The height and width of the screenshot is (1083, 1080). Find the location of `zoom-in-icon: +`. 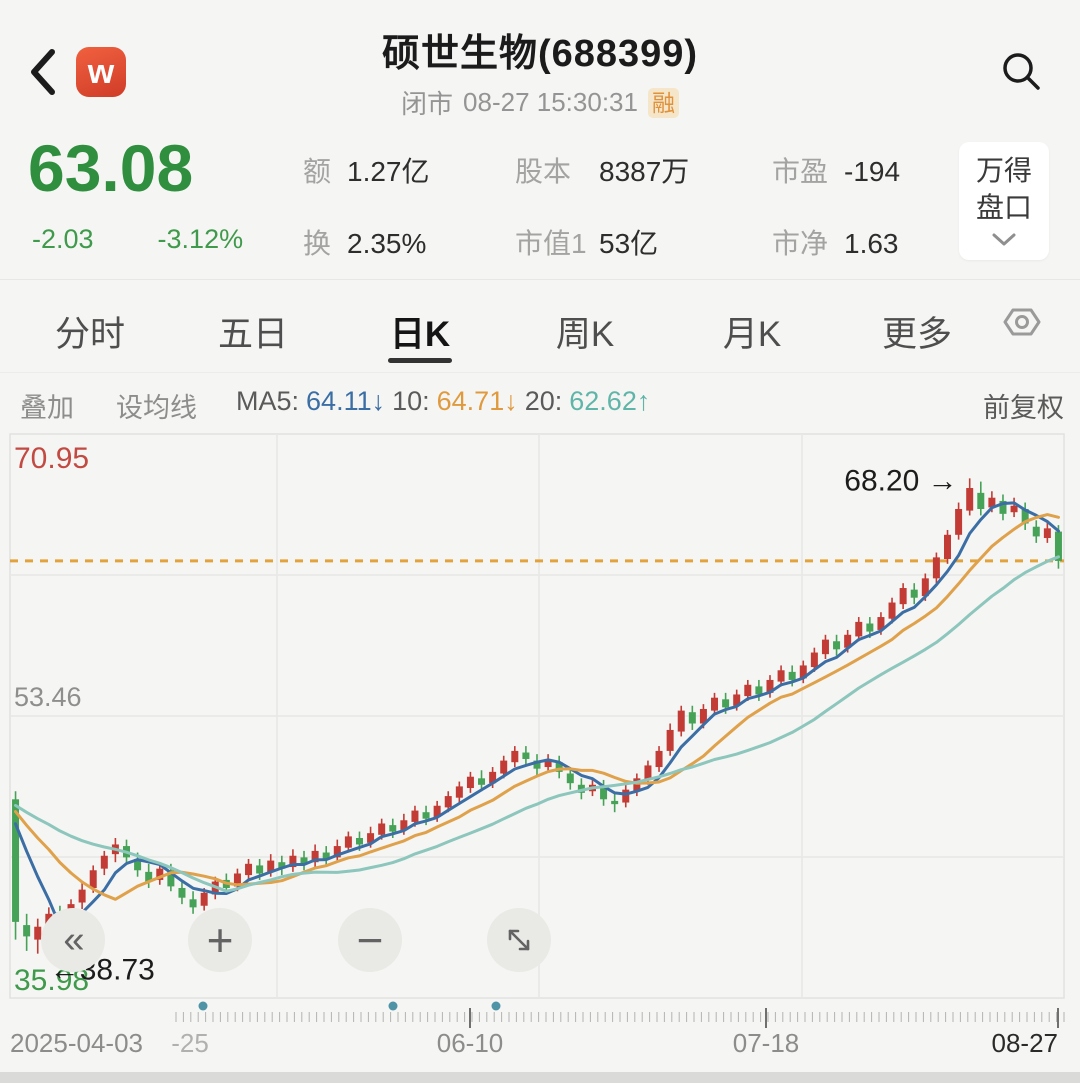

zoom-in-icon: + is located at coordinates (220, 940).